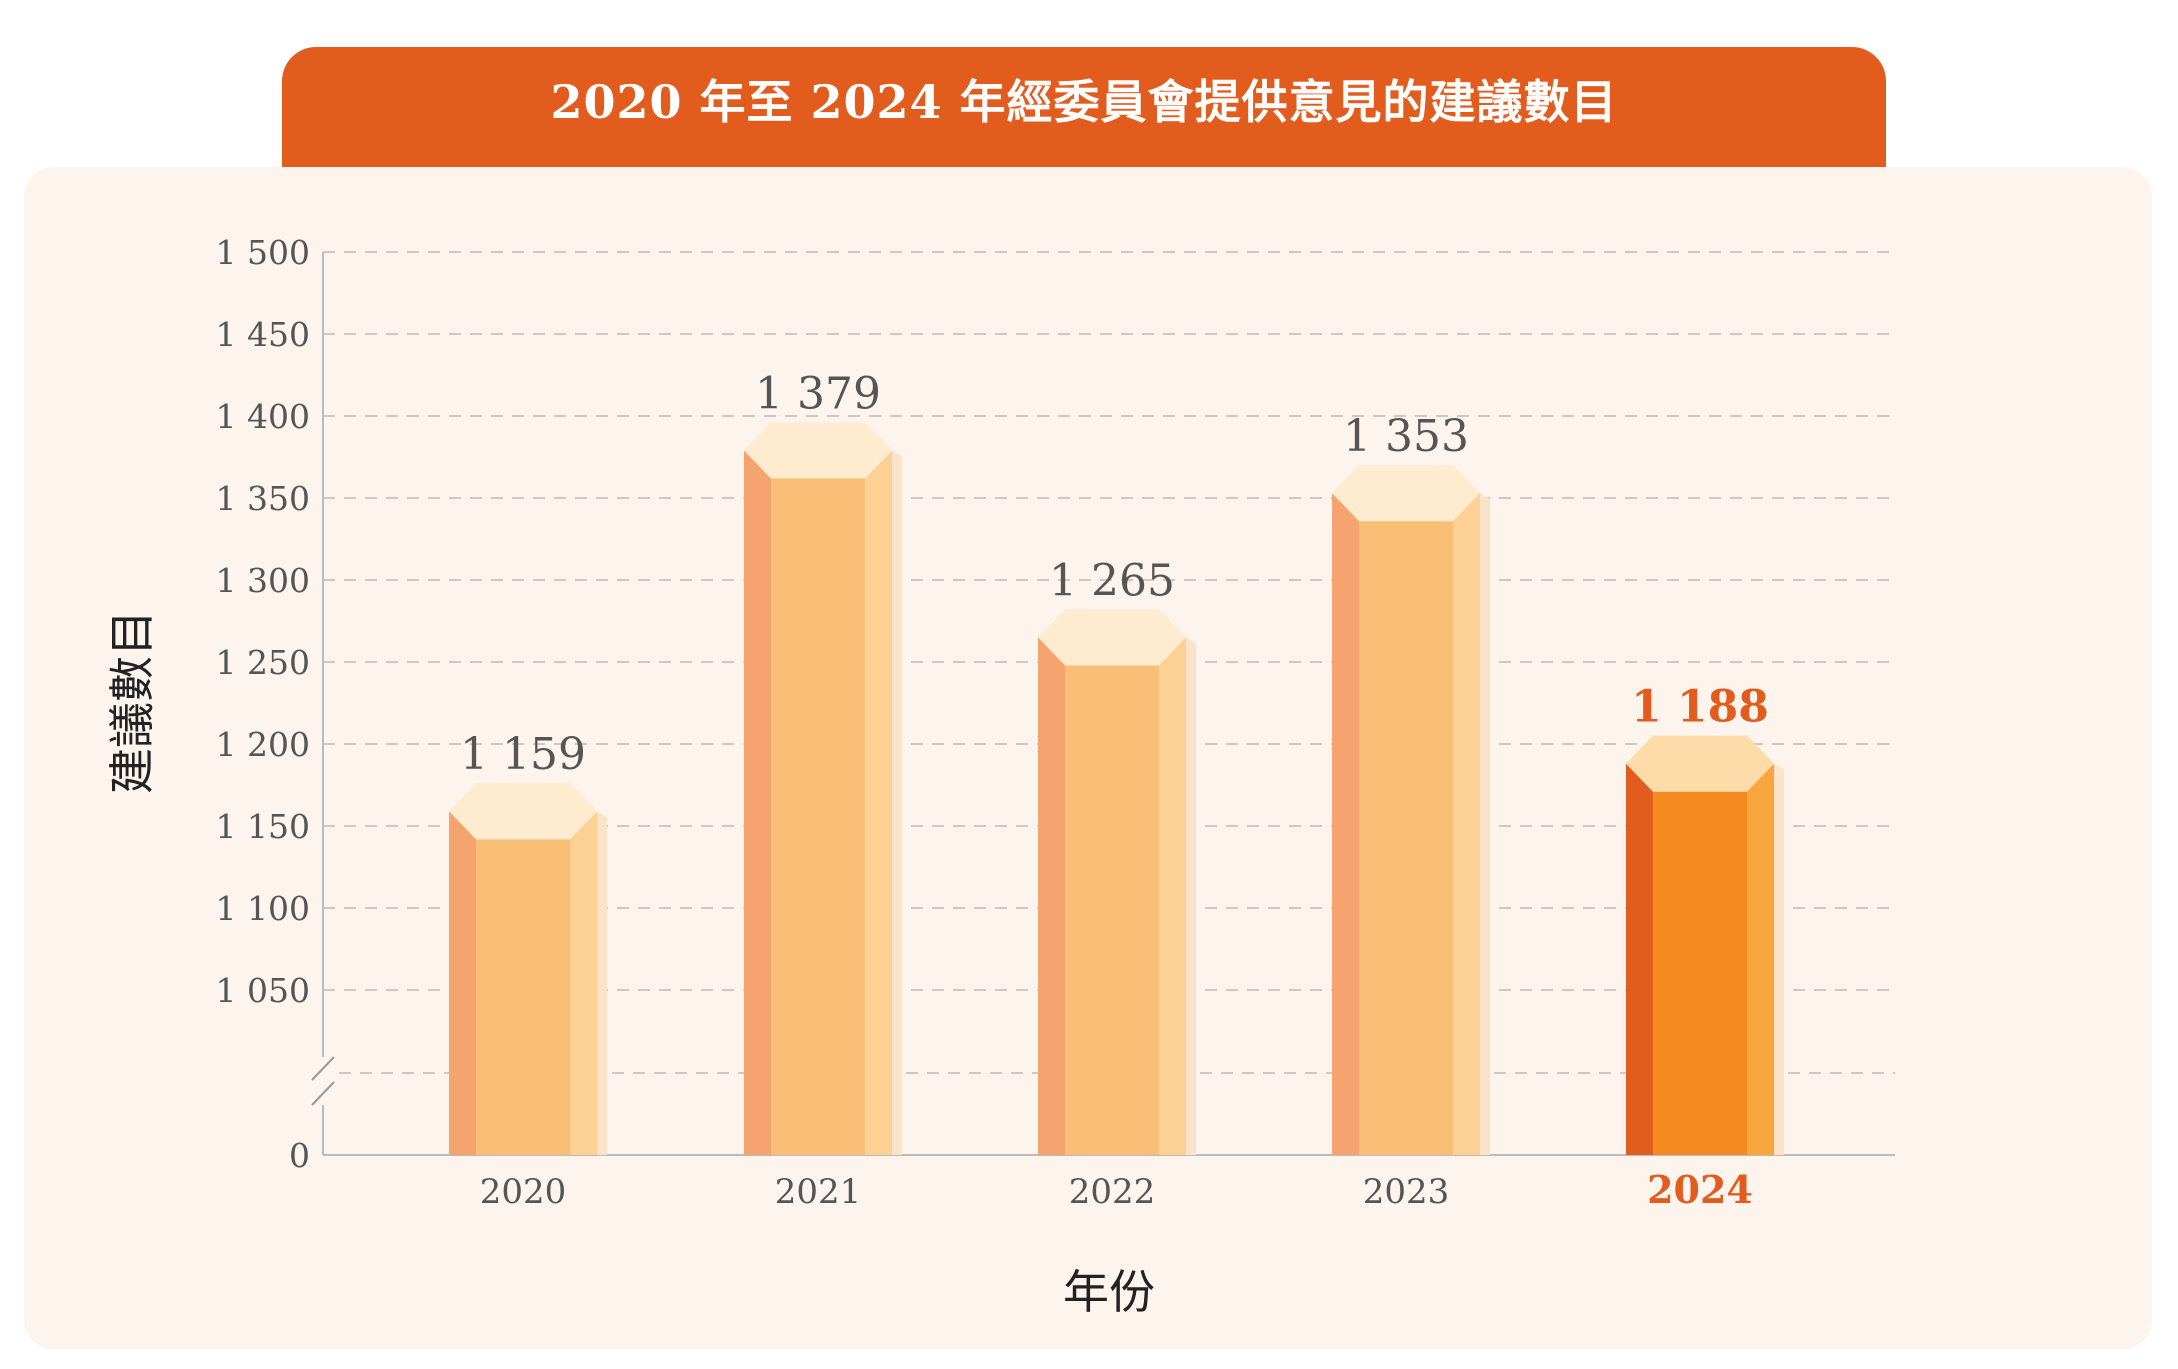 The height and width of the screenshot is (1369, 2178). What do you see at coordinates (1406, 1192) in the screenshot?
I see `x-tick-label-2023: 2023` at bounding box center [1406, 1192].